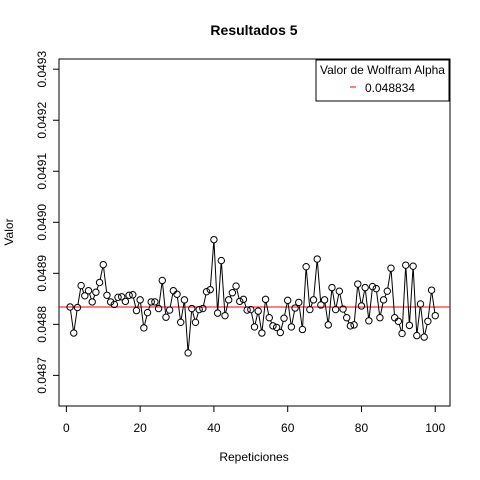  What do you see at coordinates (362, 428) in the screenshot?
I see `x-tick-label: 80` at bounding box center [362, 428].